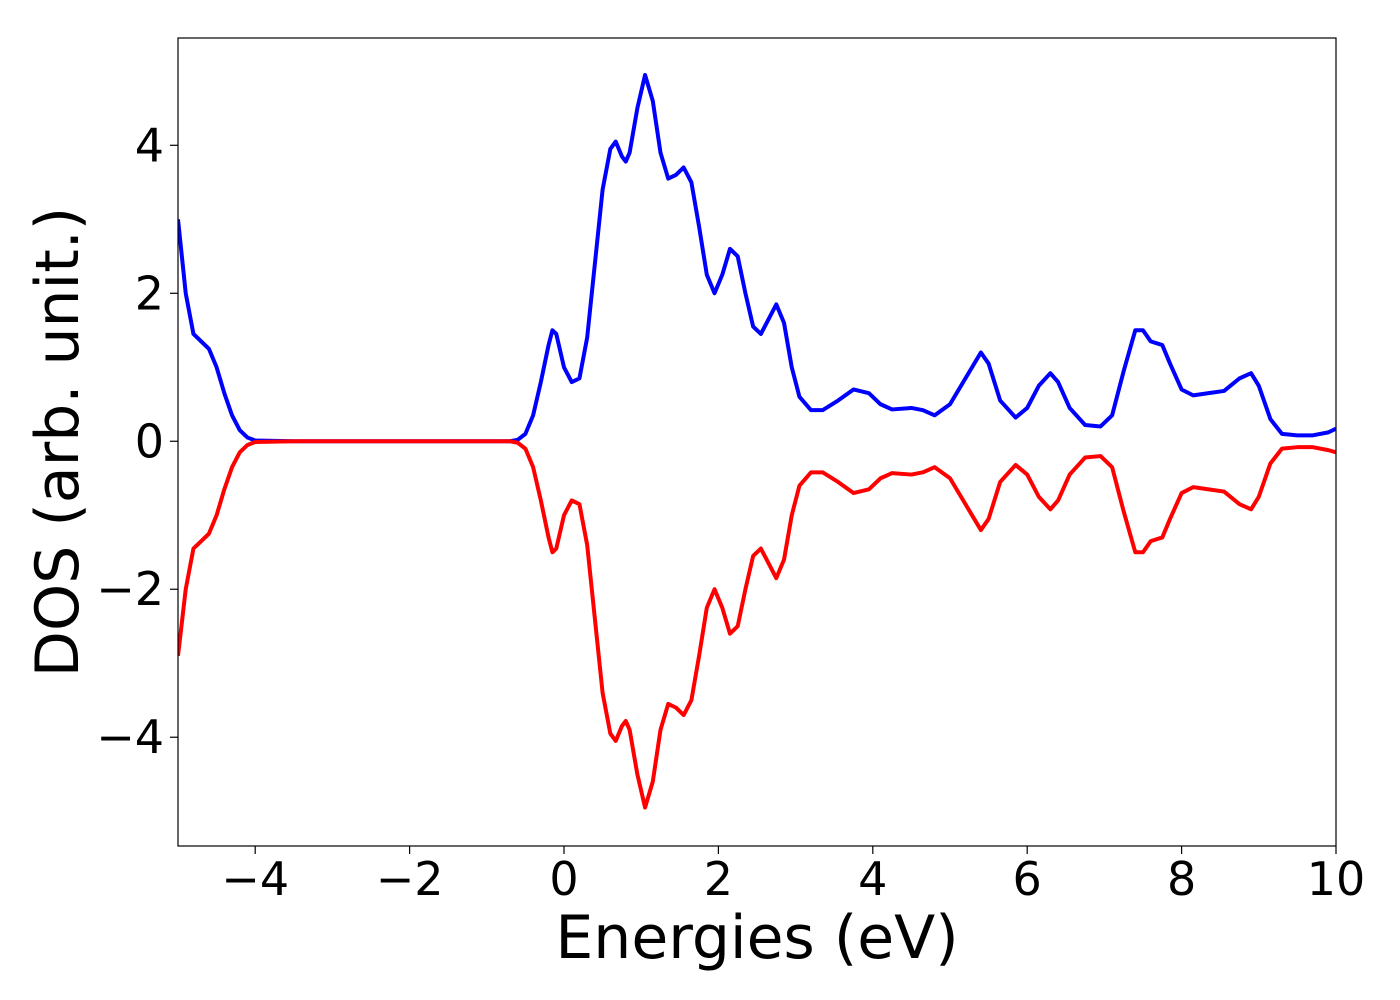  What do you see at coordinates (872, 879) in the screenshot?
I see `x-tick-label: 4` at bounding box center [872, 879].